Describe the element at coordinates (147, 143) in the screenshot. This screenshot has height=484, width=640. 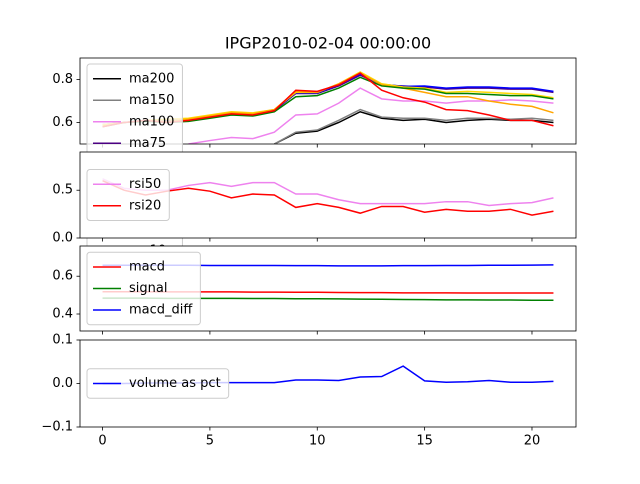
I see `legend-label: ma75` at that location.